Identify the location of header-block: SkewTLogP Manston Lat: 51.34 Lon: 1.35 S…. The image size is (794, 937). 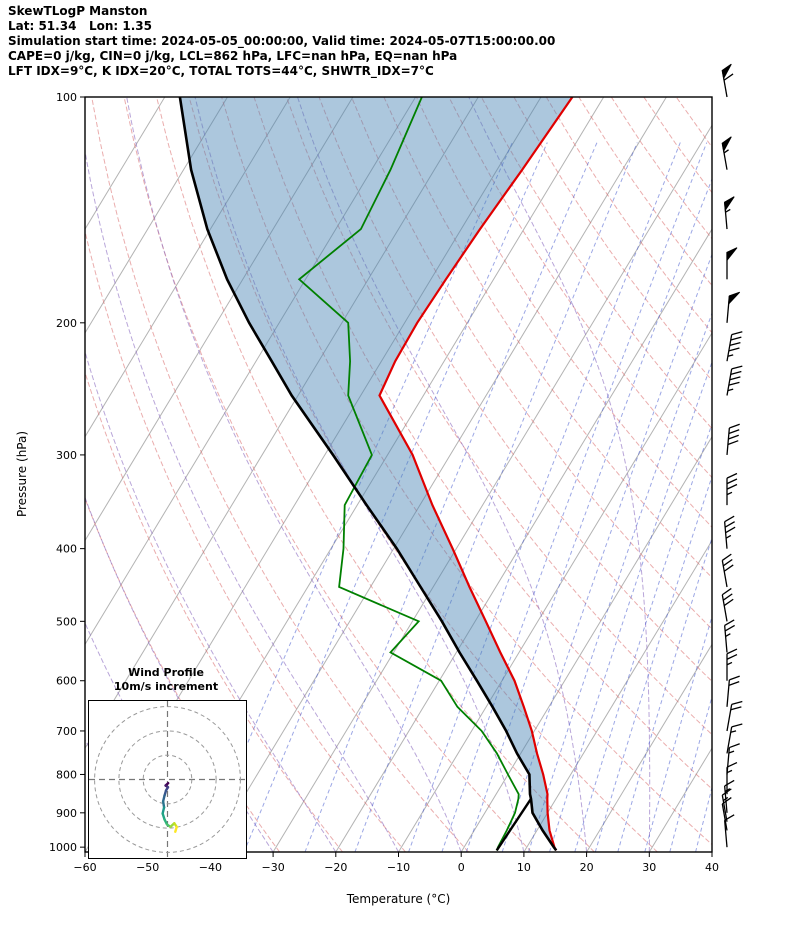
(281, 41).